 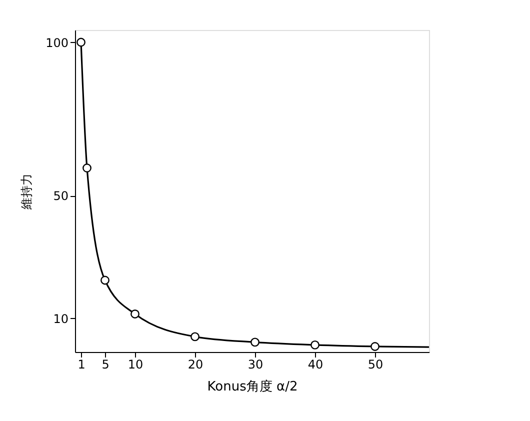 I want to click on x-tick-label: 20, so click(x=196, y=365).